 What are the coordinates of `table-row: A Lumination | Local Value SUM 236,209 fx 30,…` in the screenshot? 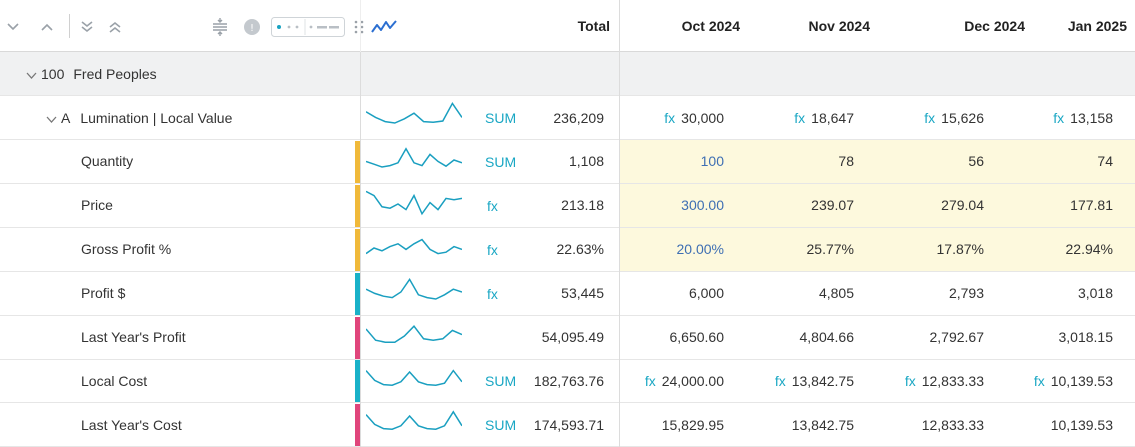 It's located at (567, 118).